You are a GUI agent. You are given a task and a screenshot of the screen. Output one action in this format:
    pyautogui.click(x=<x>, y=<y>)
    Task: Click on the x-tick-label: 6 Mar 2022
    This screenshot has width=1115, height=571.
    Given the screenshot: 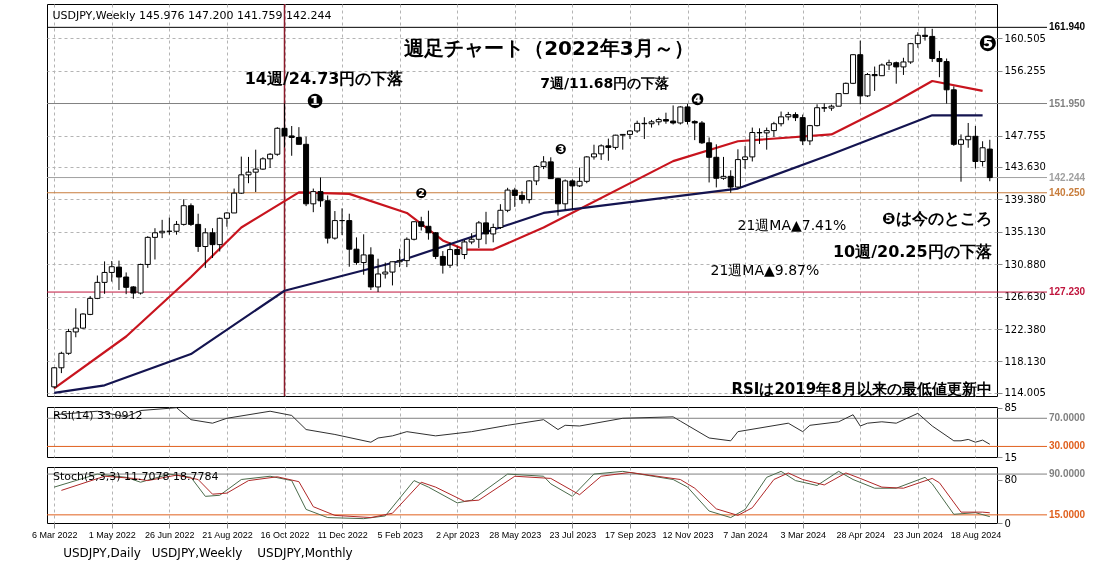 What is the action you would take?
    pyautogui.click(x=54, y=534)
    